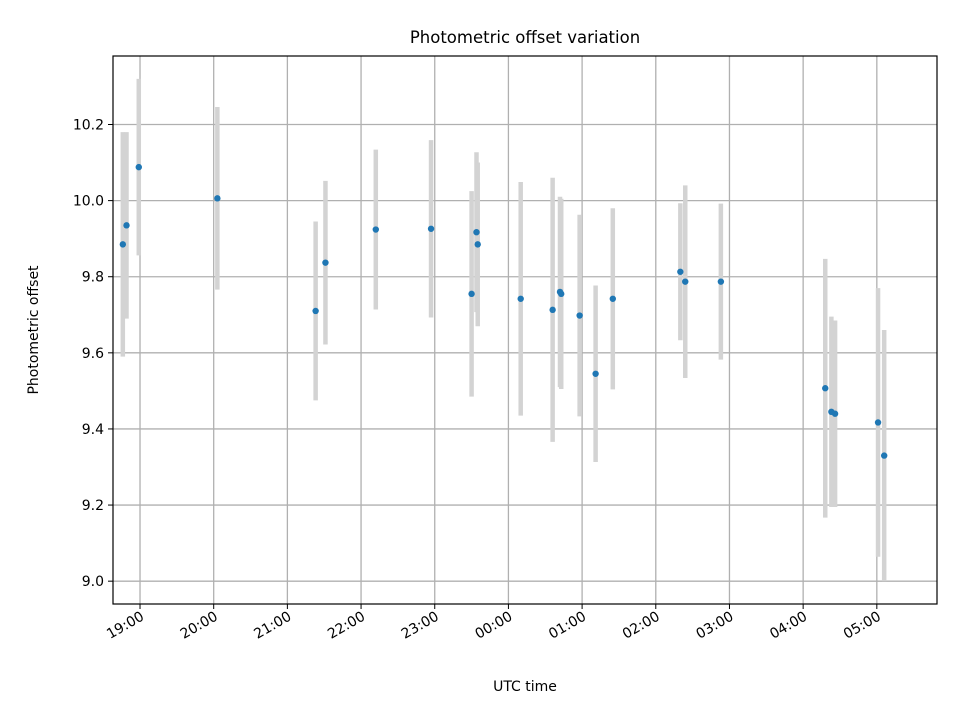 This screenshot has height=720, width=960. I want to click on x-tick-label: 00:00, so click(493, 626).